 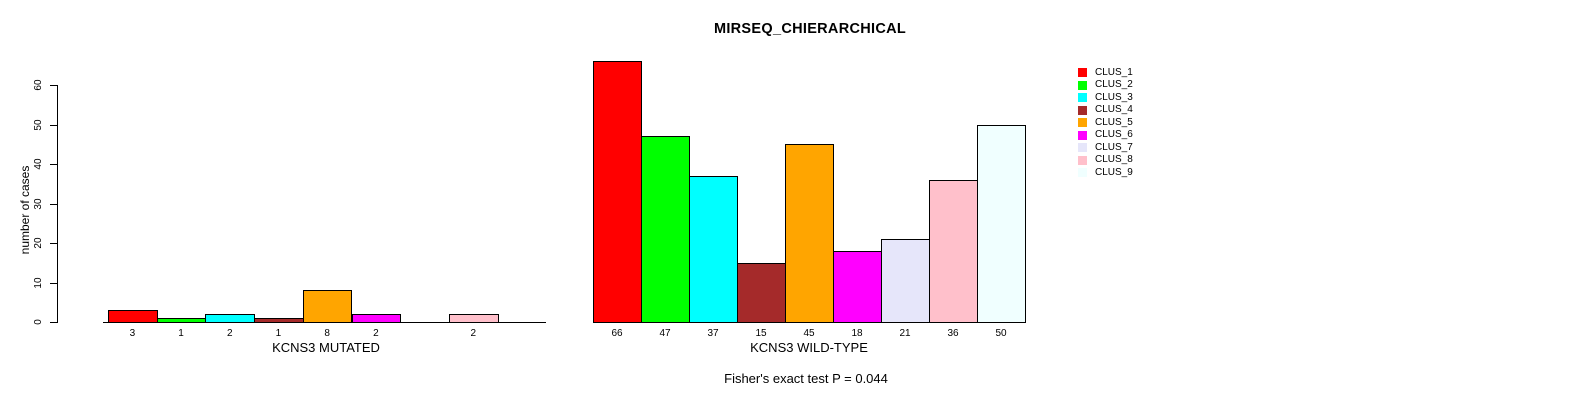 I want to click on bar-value-label: 45, so click(x=809, y=333).